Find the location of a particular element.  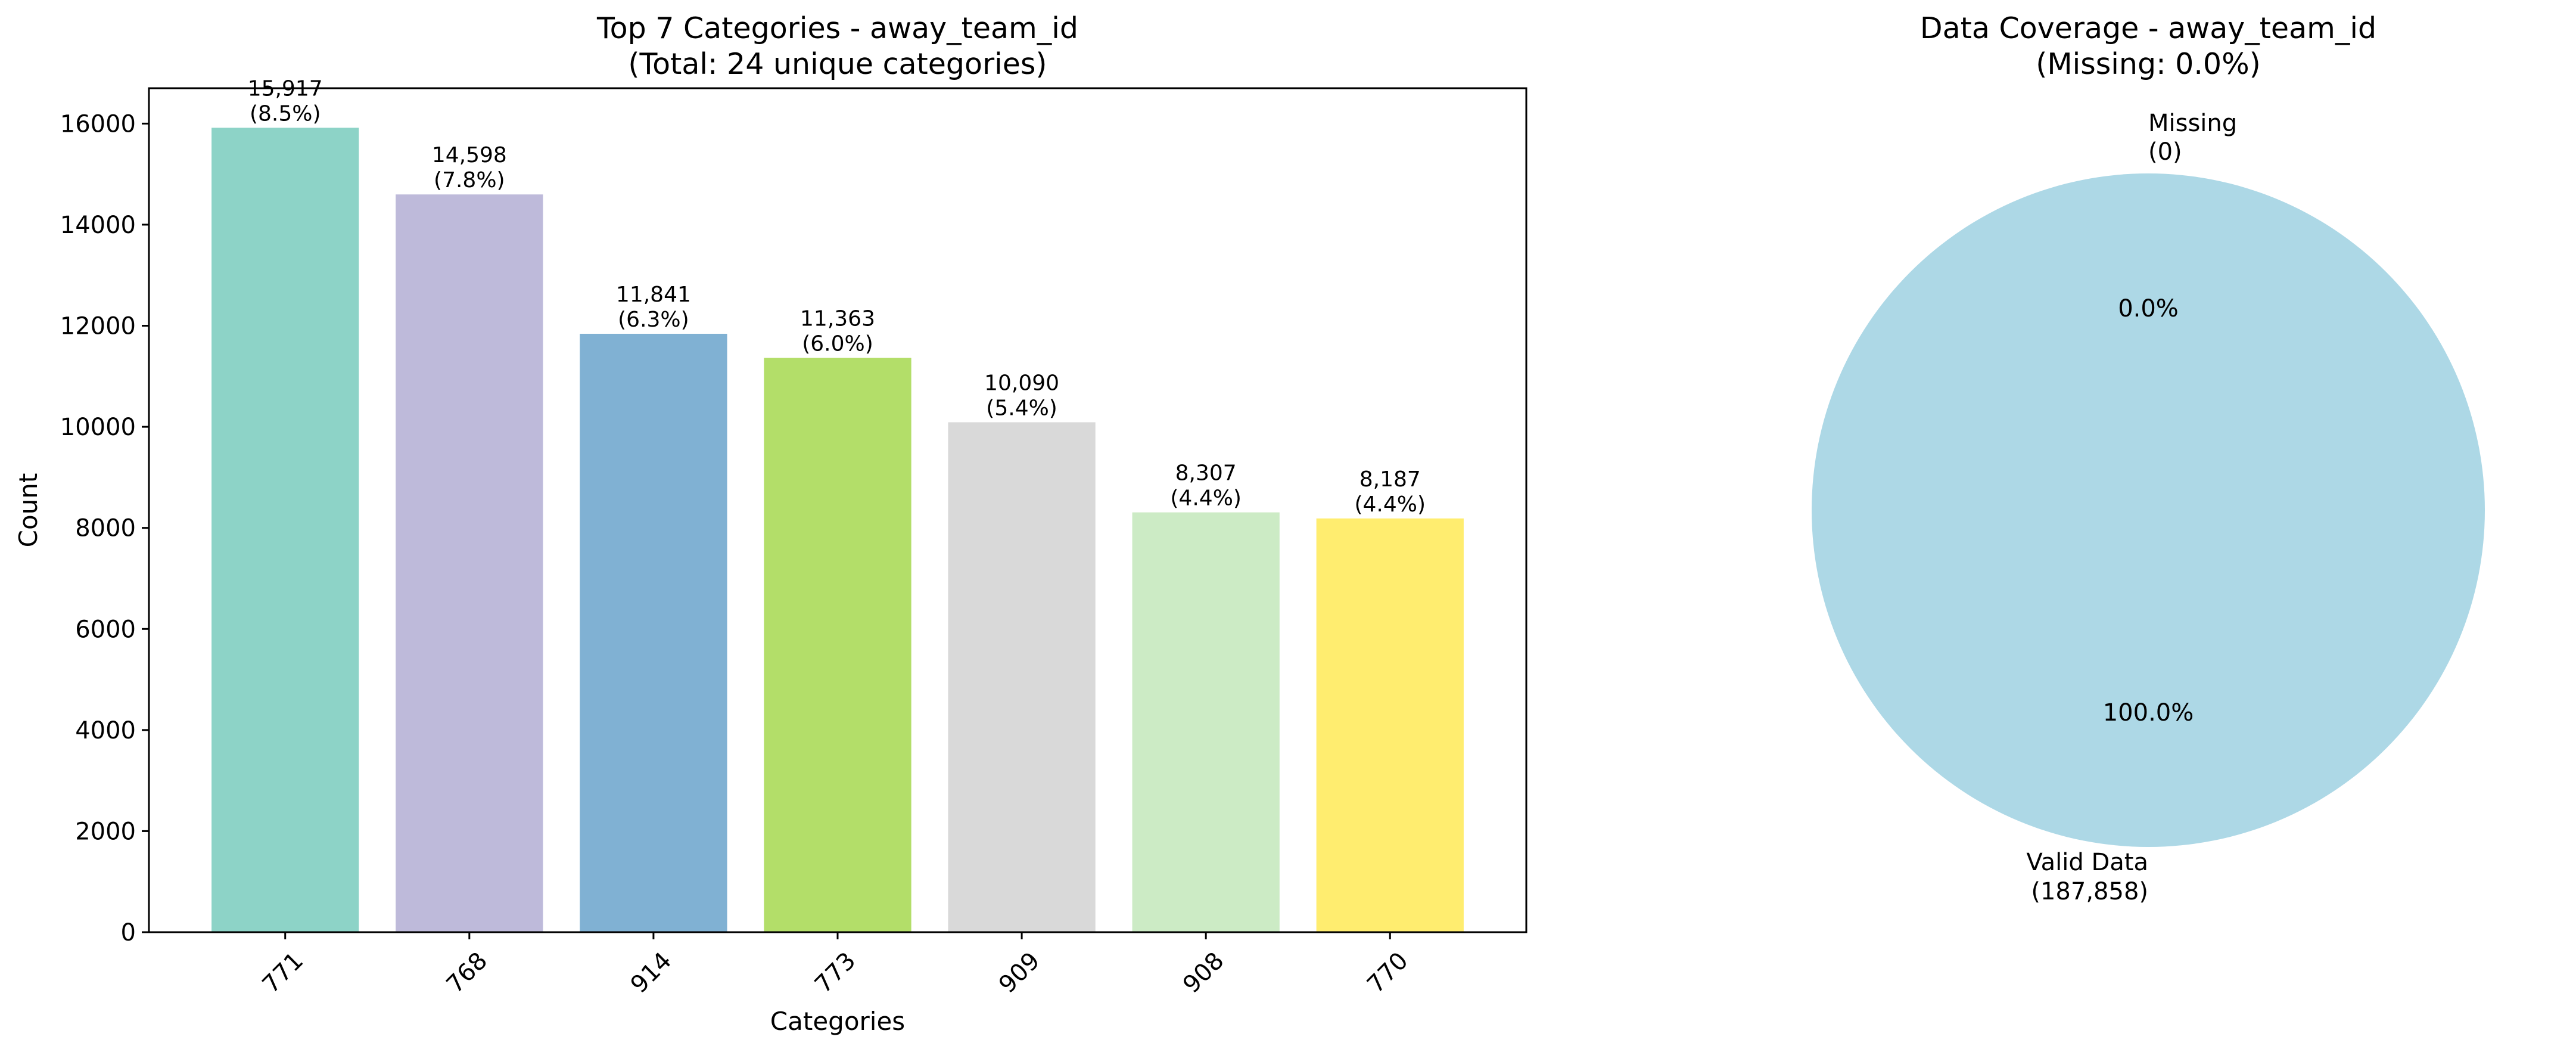

y-tick-label: 14000 is located at coordinates (98, 226).